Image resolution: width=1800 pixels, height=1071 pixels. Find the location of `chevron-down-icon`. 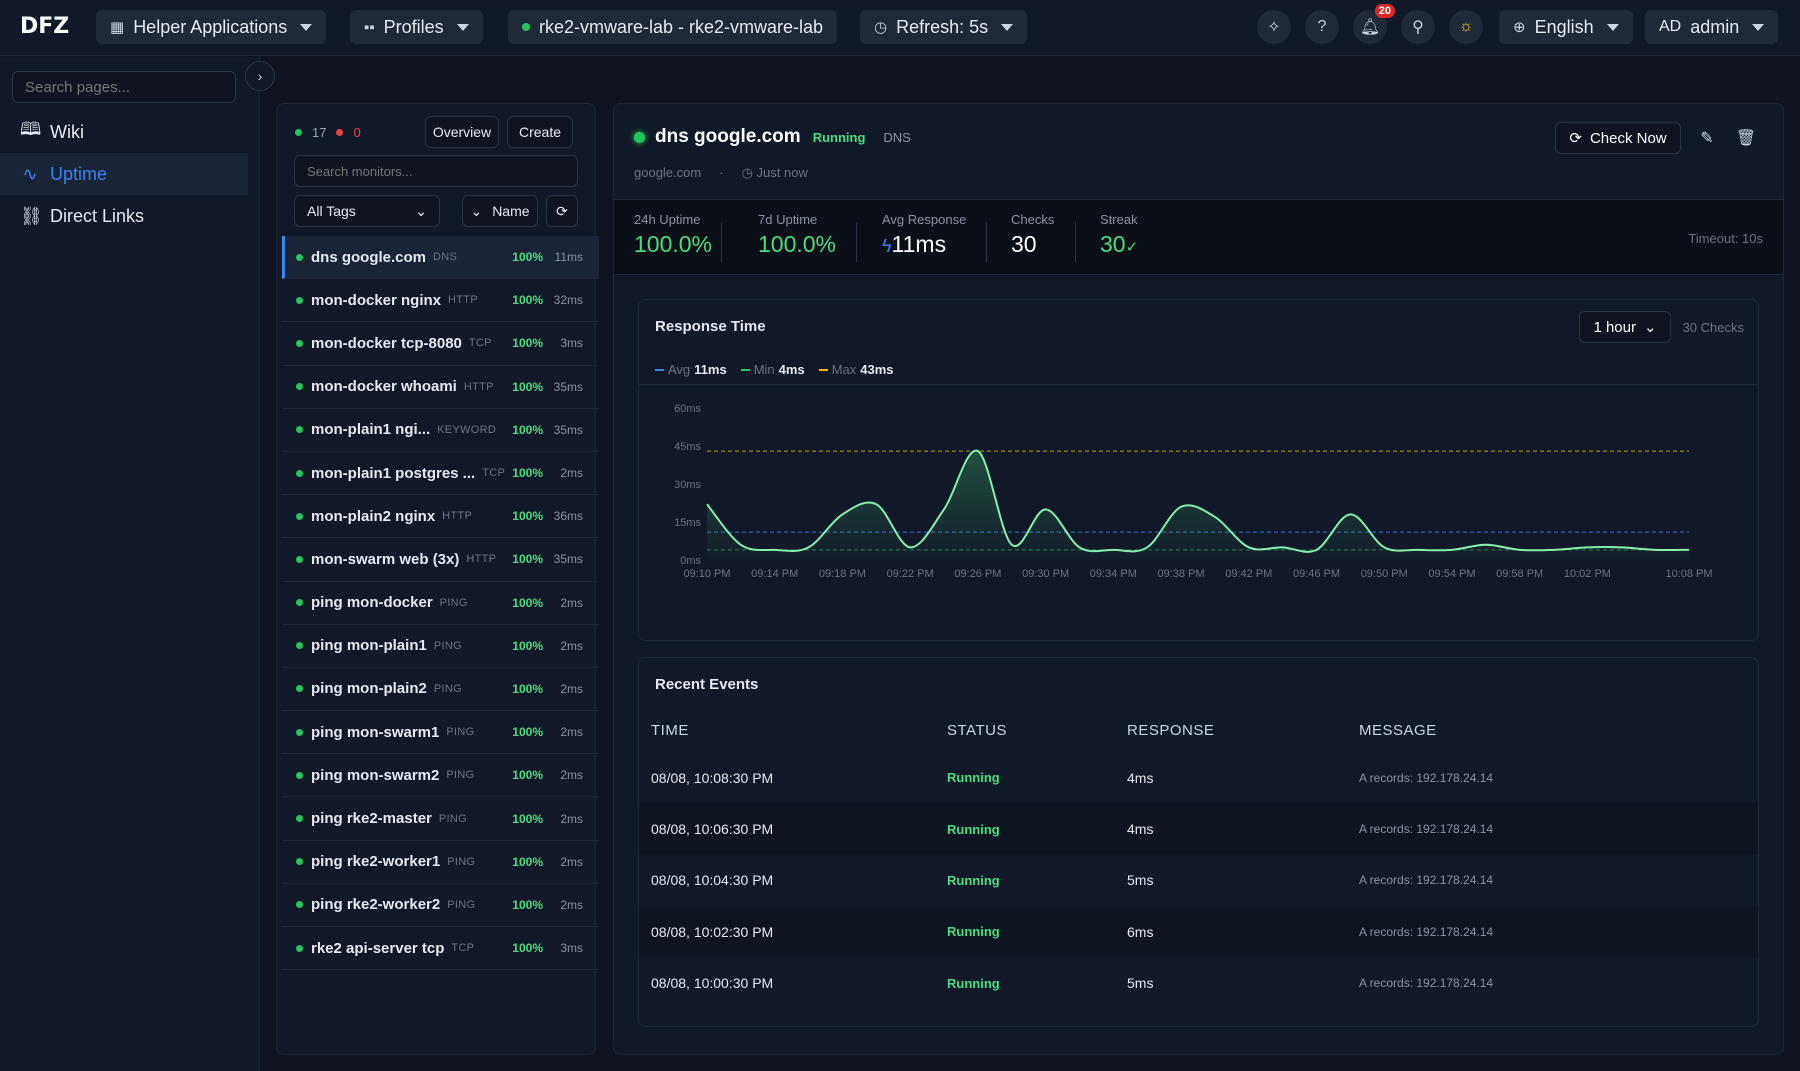

chevron-down-icon is located at coordinates (1007, 27).